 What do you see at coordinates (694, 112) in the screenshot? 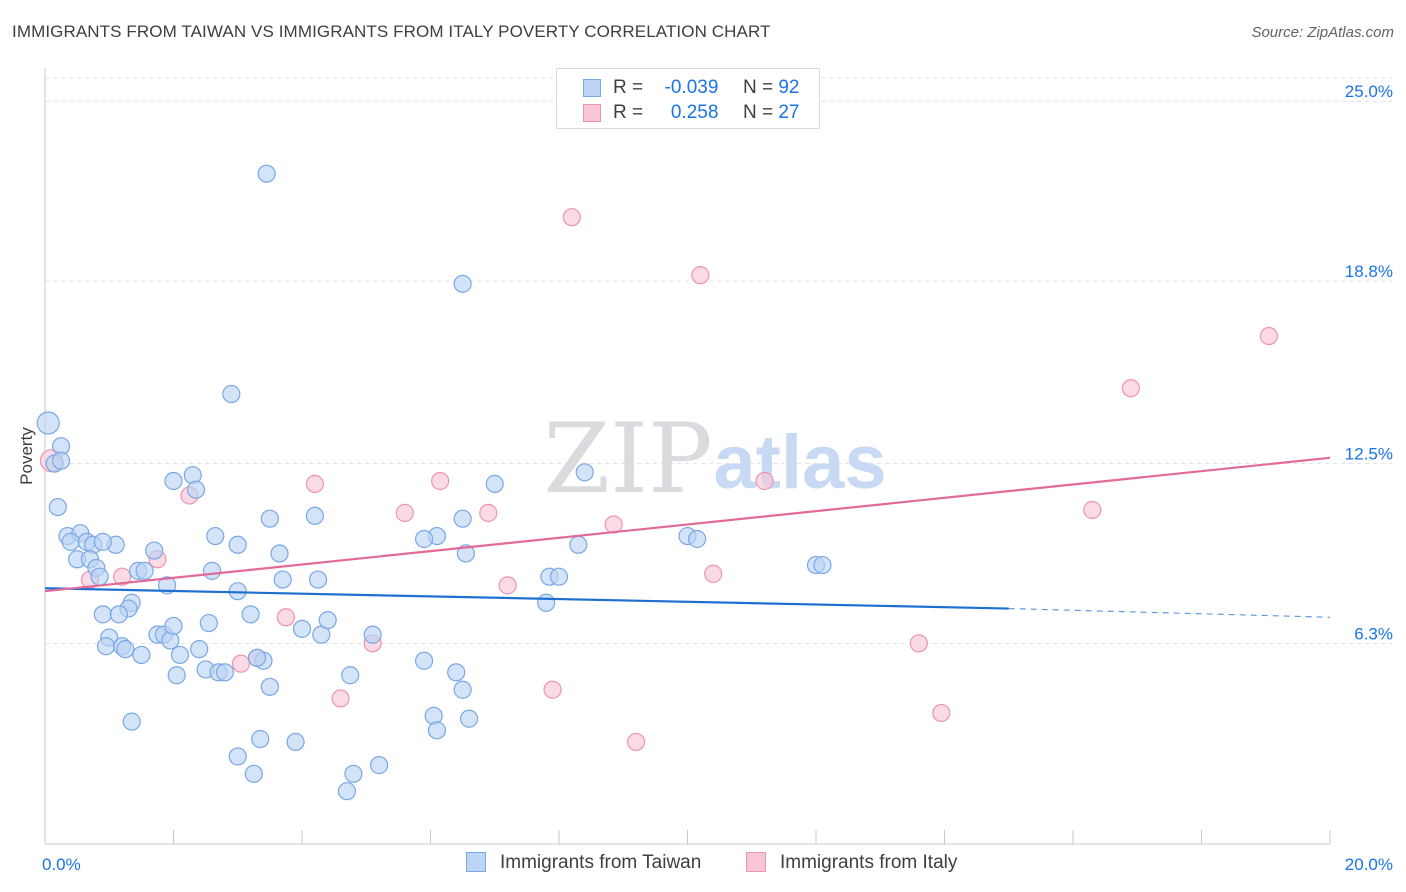
I see `r-value: 0.258` at bounding box center [694, 112].